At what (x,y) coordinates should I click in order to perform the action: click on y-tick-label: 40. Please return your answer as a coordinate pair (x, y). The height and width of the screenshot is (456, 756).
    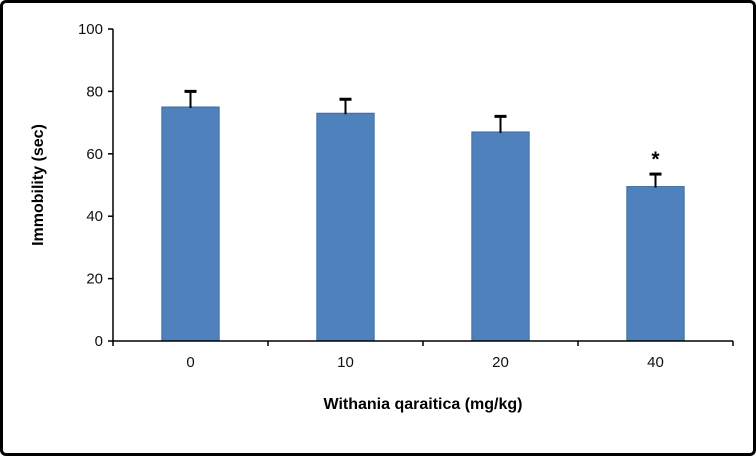
    Looking at the image, I should click on (94, 216).